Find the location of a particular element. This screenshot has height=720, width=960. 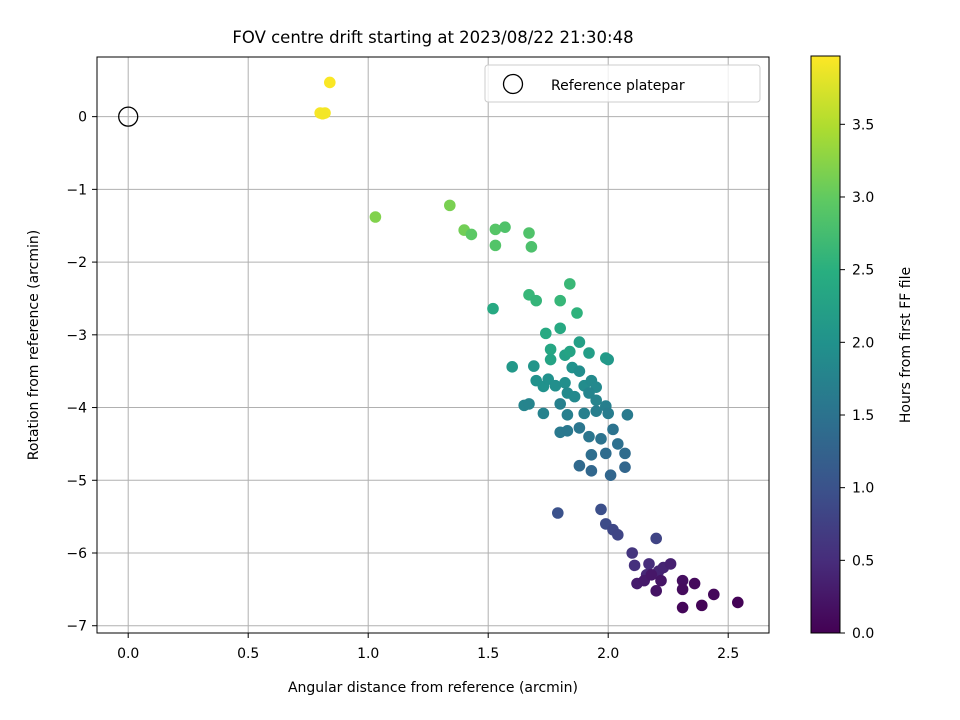

y-axis-label: Rotation from reference (arcmin) is located at coordinates (34, 345).